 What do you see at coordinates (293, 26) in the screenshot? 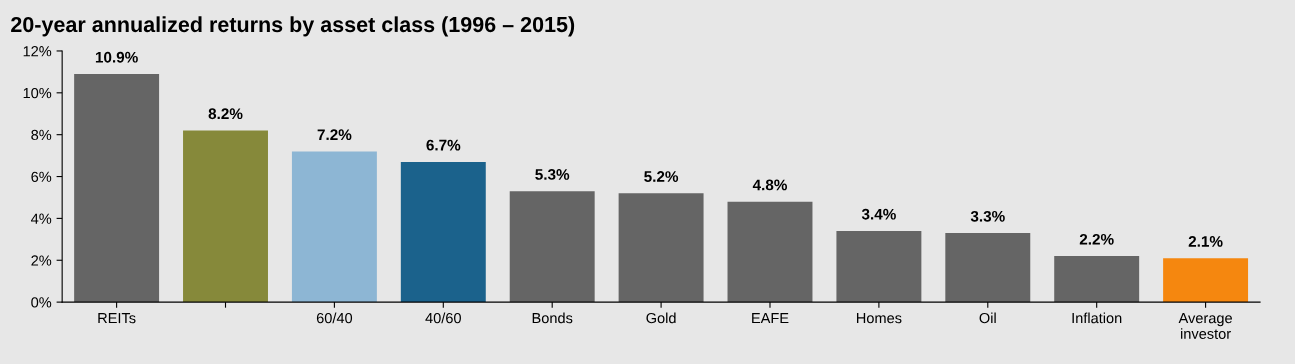
I see `chart-title: 20-year annualized returns by asset class (1996 – 2015)` at bounding box center [293, 26].